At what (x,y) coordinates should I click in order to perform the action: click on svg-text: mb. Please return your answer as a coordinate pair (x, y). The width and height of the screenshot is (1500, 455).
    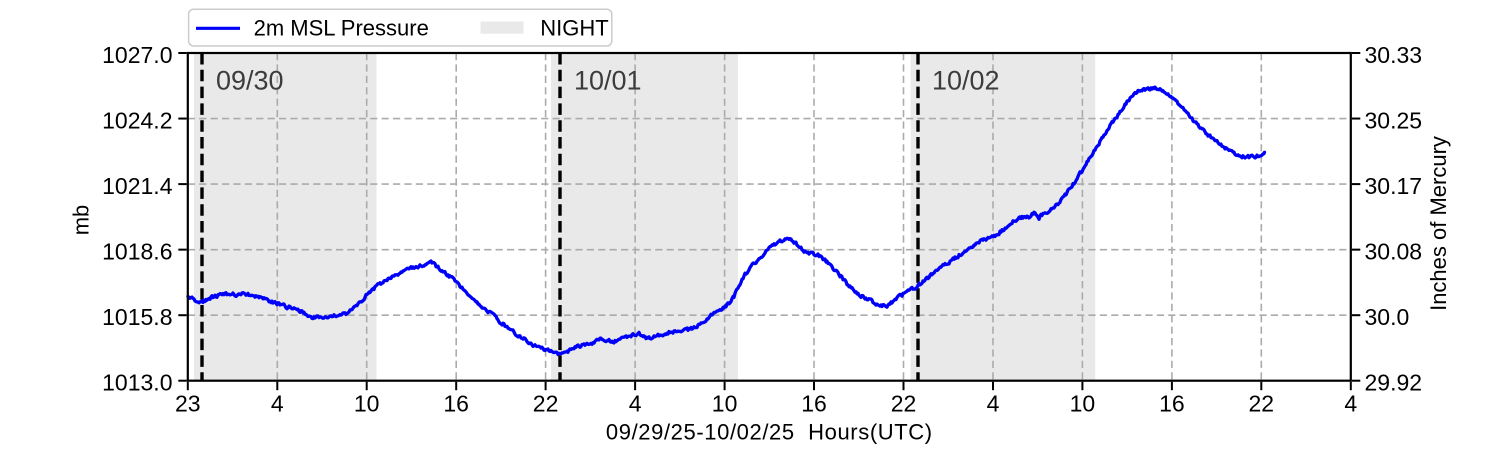
    Looking at the image, I should click on (81, 220).